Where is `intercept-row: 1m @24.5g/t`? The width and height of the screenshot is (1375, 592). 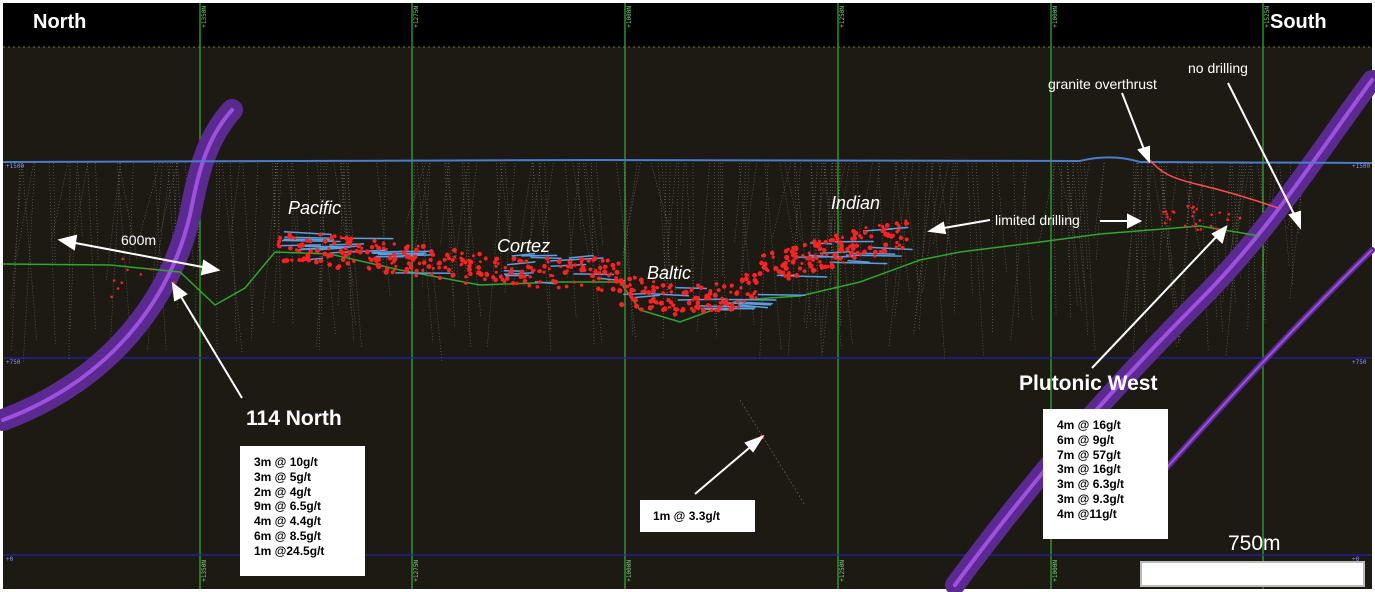 intercept-row: 1m @24.5g/t is located at coordinates (289, 550).